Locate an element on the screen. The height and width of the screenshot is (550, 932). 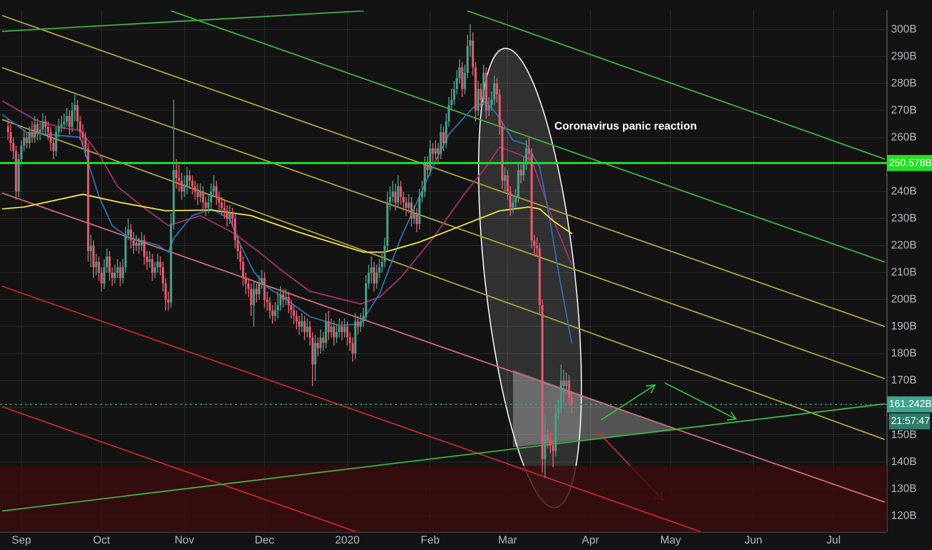
ref-line-label: 250.578B is located at coordinates (910, 163).